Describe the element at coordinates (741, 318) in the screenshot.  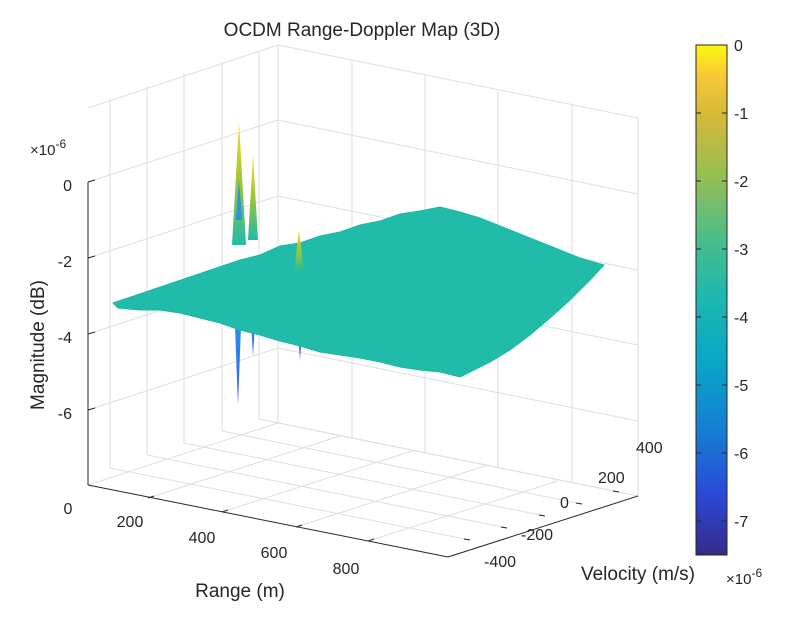
I see `colorbar-tick-label: -4` at that location.